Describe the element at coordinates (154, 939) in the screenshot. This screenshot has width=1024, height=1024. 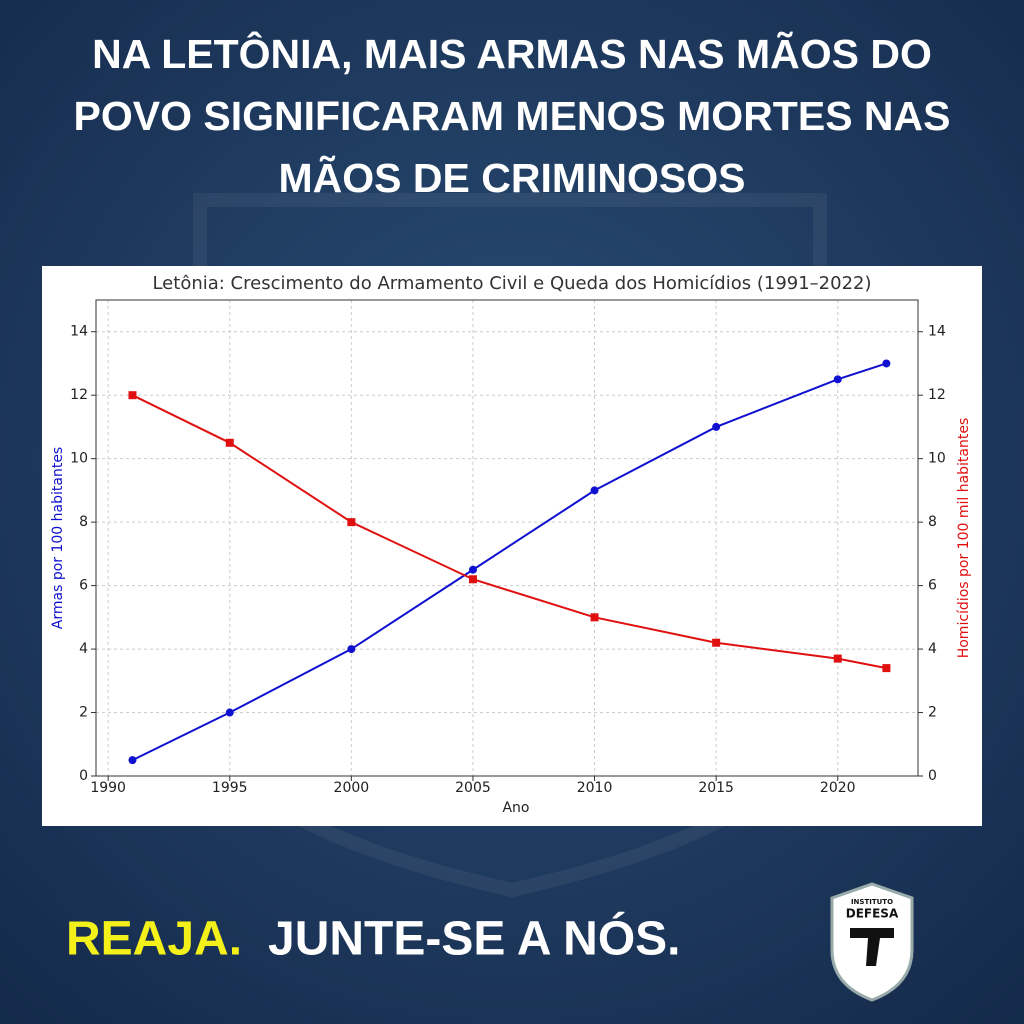
I see `footer-call: REAJA.` at that location.